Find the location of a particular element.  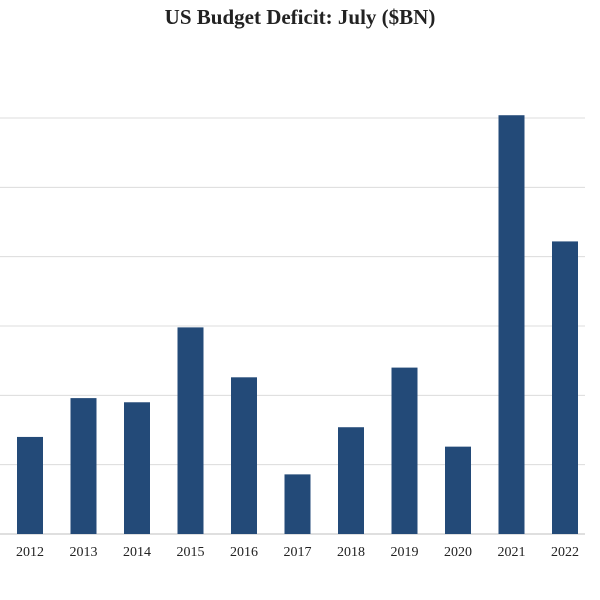

x-tick-label: 2022 is located at coordinates (565, 552).